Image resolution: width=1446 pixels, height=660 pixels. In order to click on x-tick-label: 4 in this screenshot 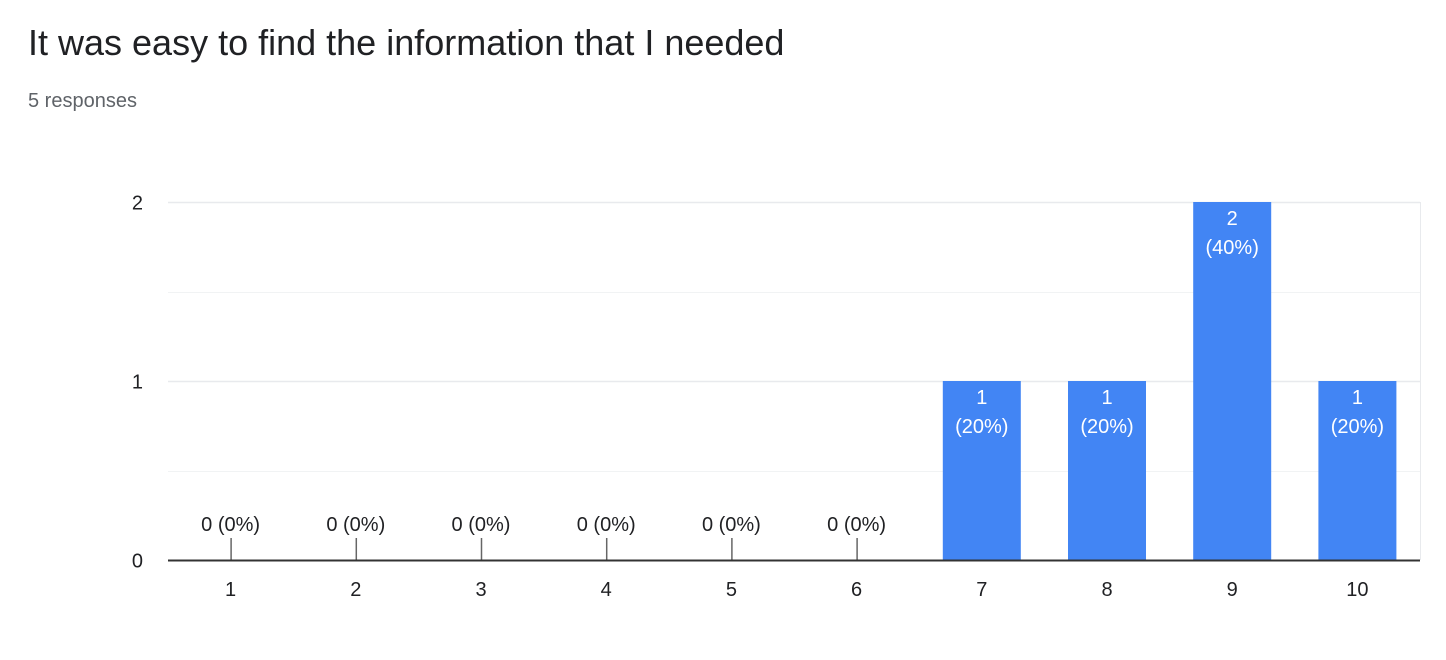, I will do `click(606, 590)`.